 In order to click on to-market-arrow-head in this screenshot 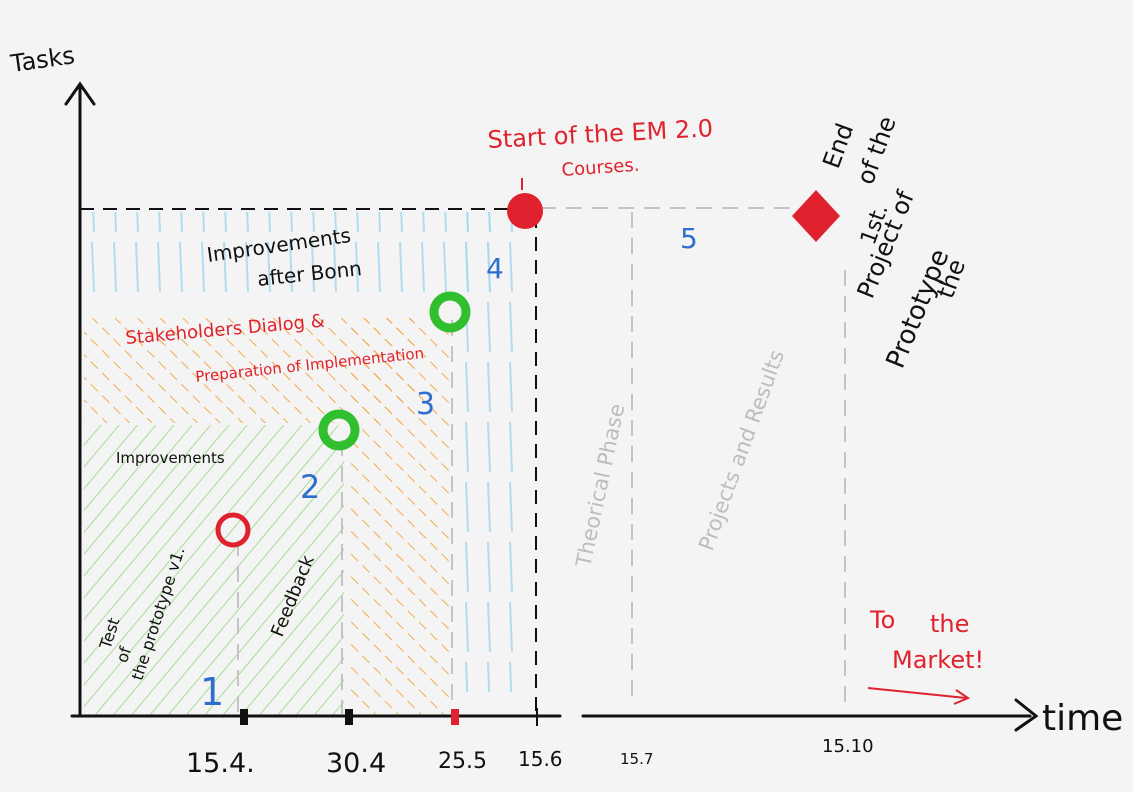, I will do `click(962, 697)`.